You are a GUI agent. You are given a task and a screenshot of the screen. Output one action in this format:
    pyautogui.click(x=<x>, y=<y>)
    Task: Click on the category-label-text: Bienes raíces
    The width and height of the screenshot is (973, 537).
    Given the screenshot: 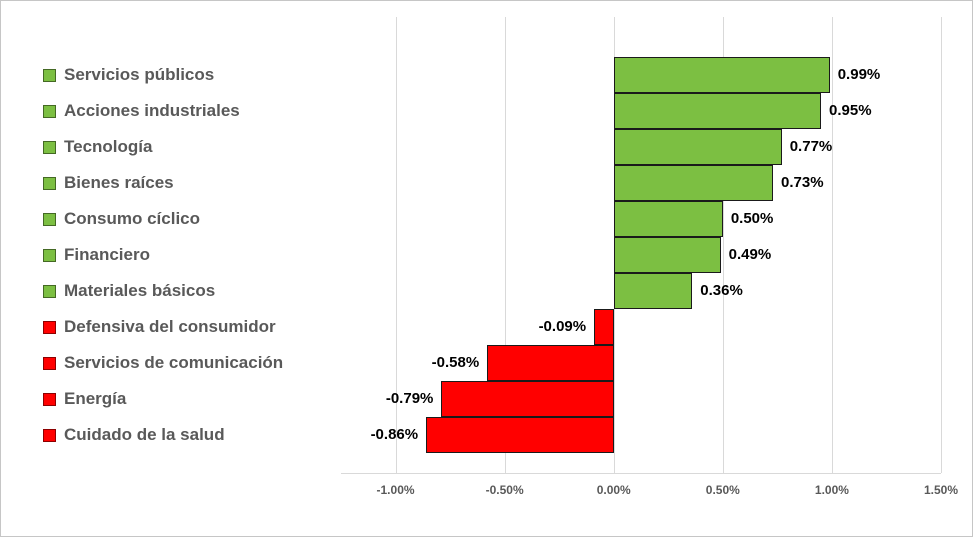 What is the action you would take?
    pyautogui.click(x=119, y=182)
    